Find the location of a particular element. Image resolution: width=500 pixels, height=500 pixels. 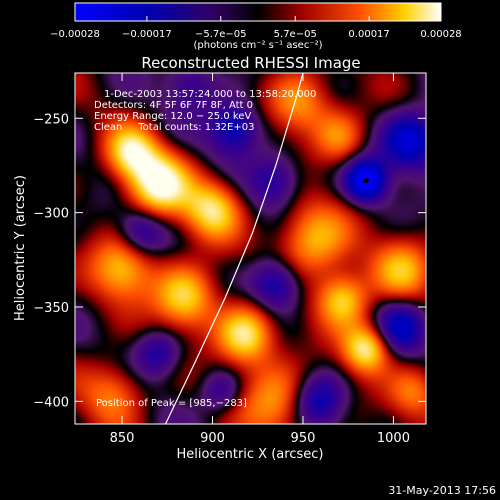

colorbar-gradient is located at coordinates (258, 12).